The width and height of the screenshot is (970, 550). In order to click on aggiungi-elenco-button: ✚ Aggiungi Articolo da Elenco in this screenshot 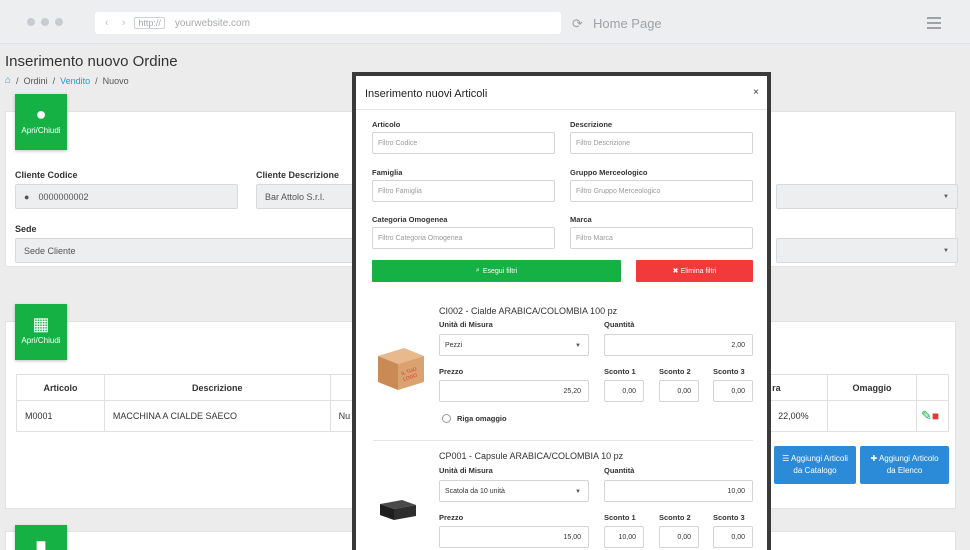, I will do `click(904, 465)`.